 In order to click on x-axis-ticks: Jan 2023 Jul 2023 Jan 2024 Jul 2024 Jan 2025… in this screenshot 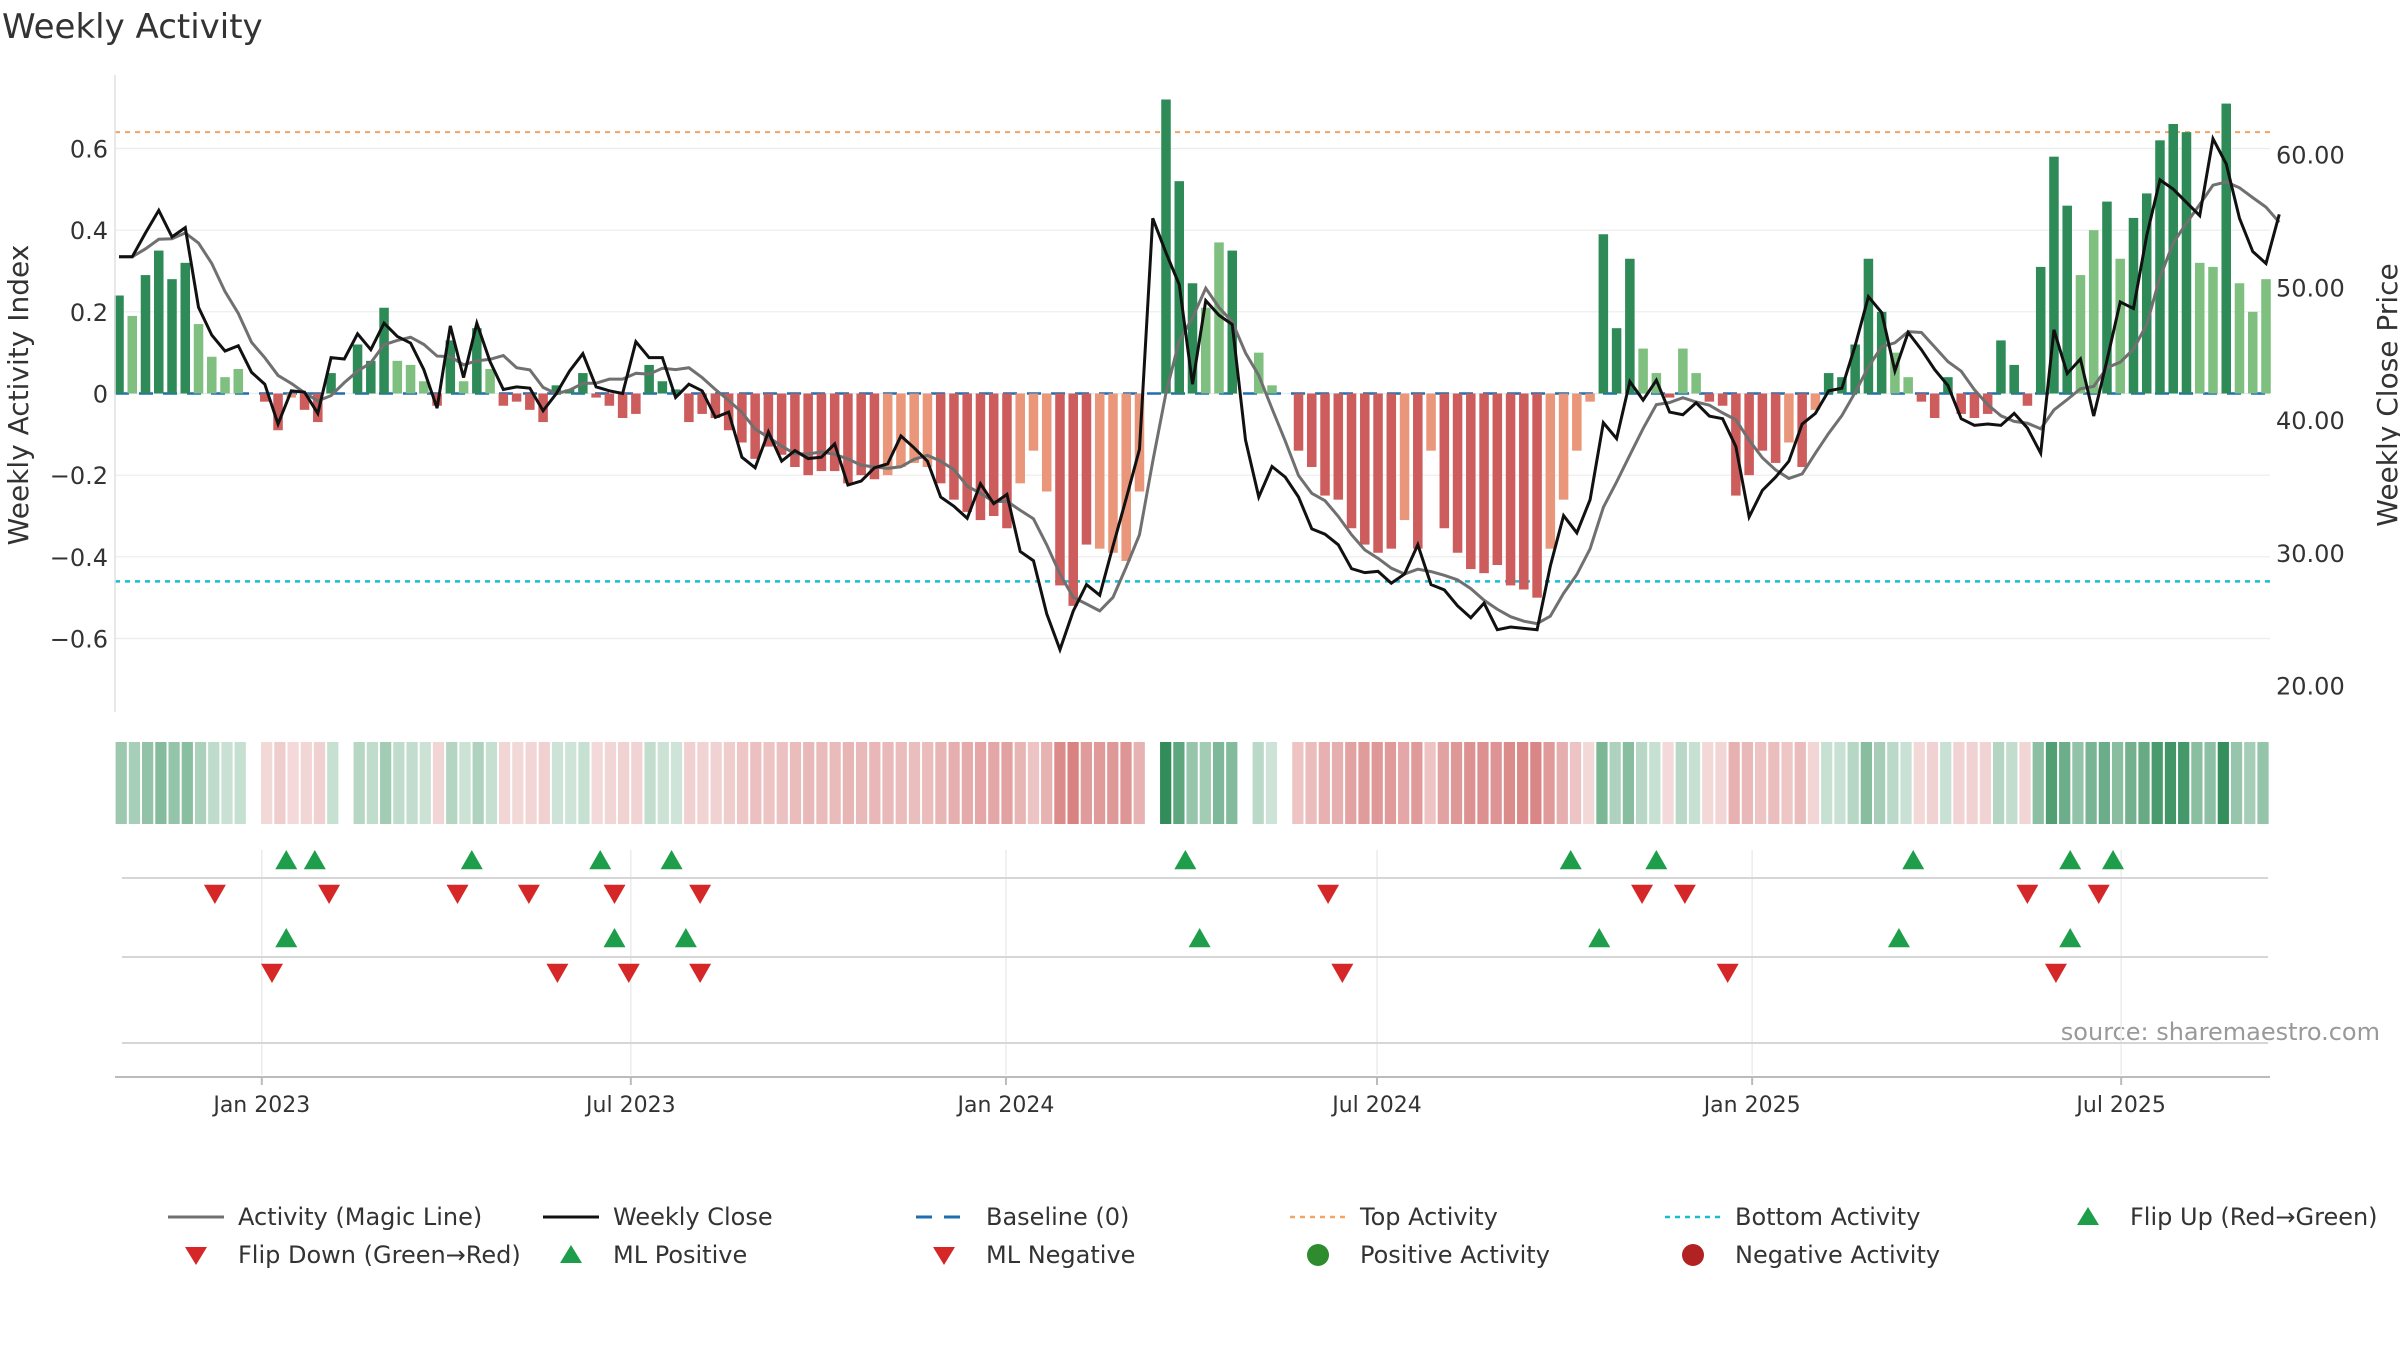, I will do `click(1188, 1097)`.